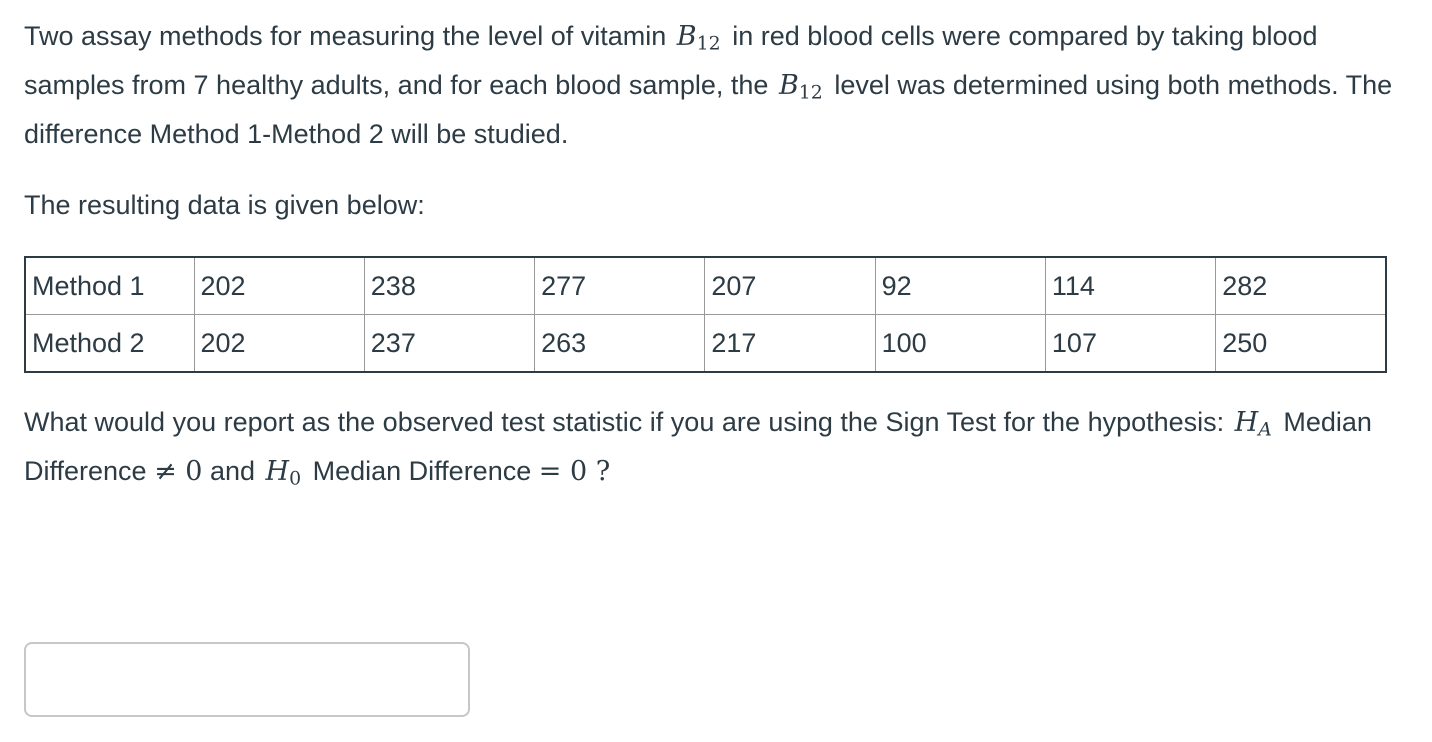  I want to click on math-neq-zero: ≠ 0, so click(178, 471).